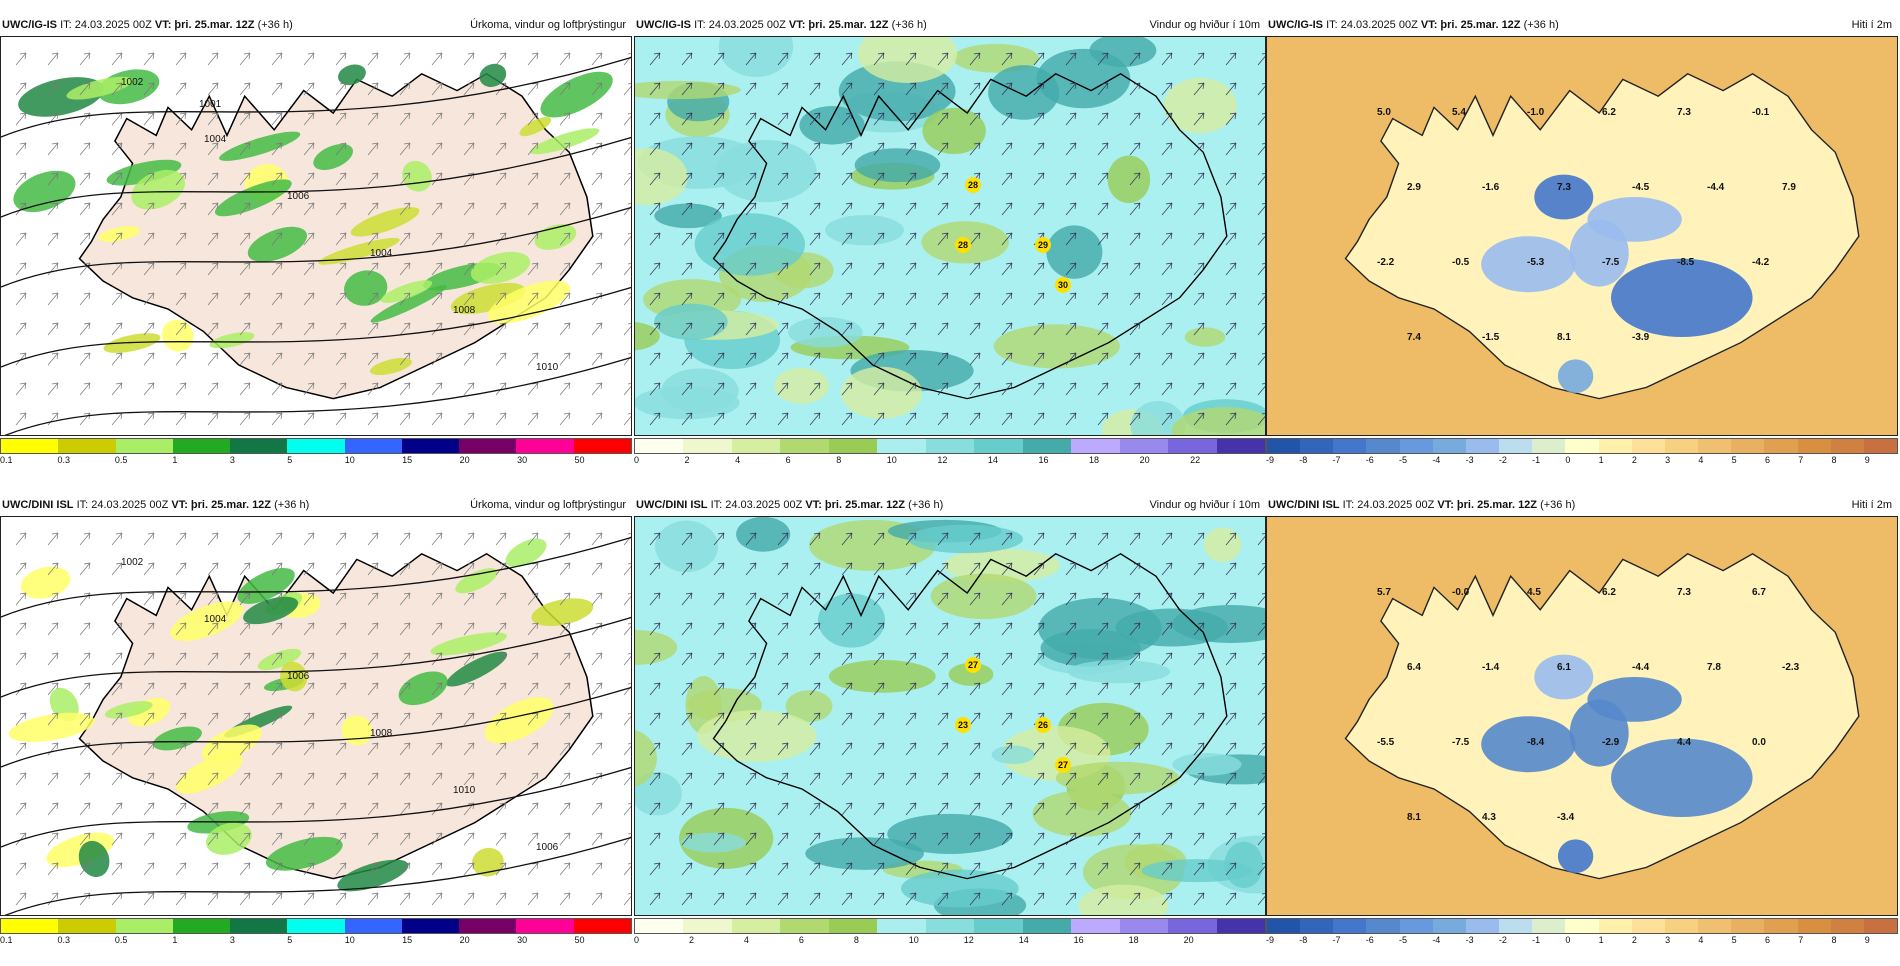 This screenshot has height=966, width=1900. What do you see at coordinates (316, 236) in the screenshot?
I see `precip-map: 1002 1004 1006 1004 1008 1010 1001` at bounding box center [316, 236].